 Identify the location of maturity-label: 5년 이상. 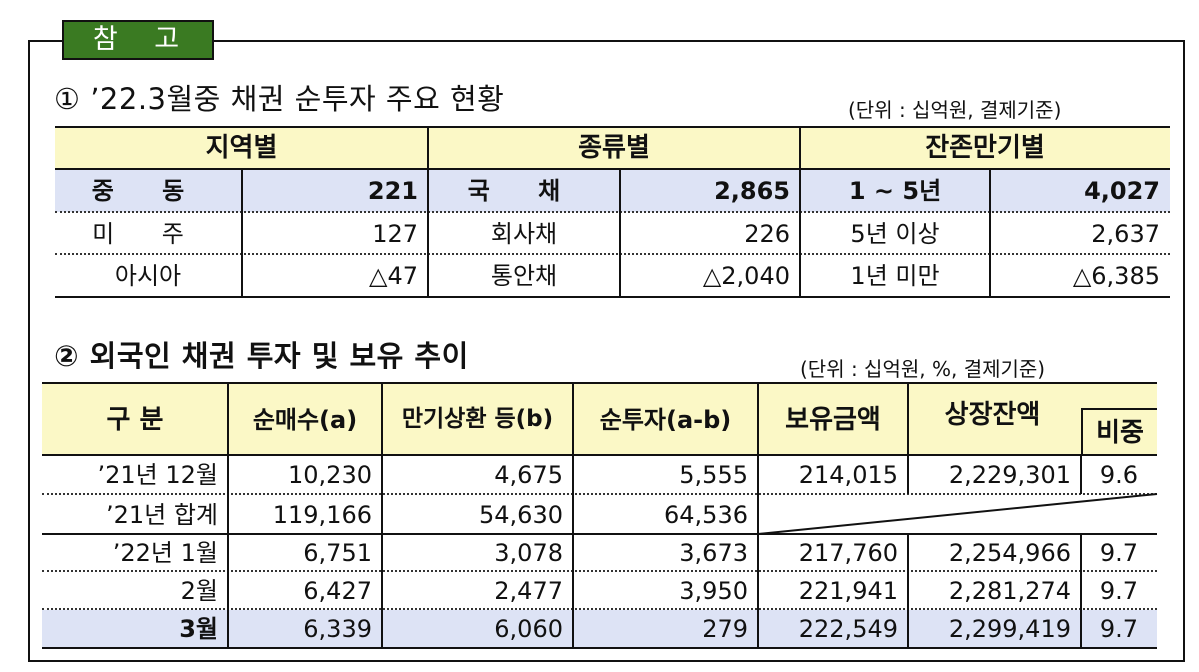
(895, 233).